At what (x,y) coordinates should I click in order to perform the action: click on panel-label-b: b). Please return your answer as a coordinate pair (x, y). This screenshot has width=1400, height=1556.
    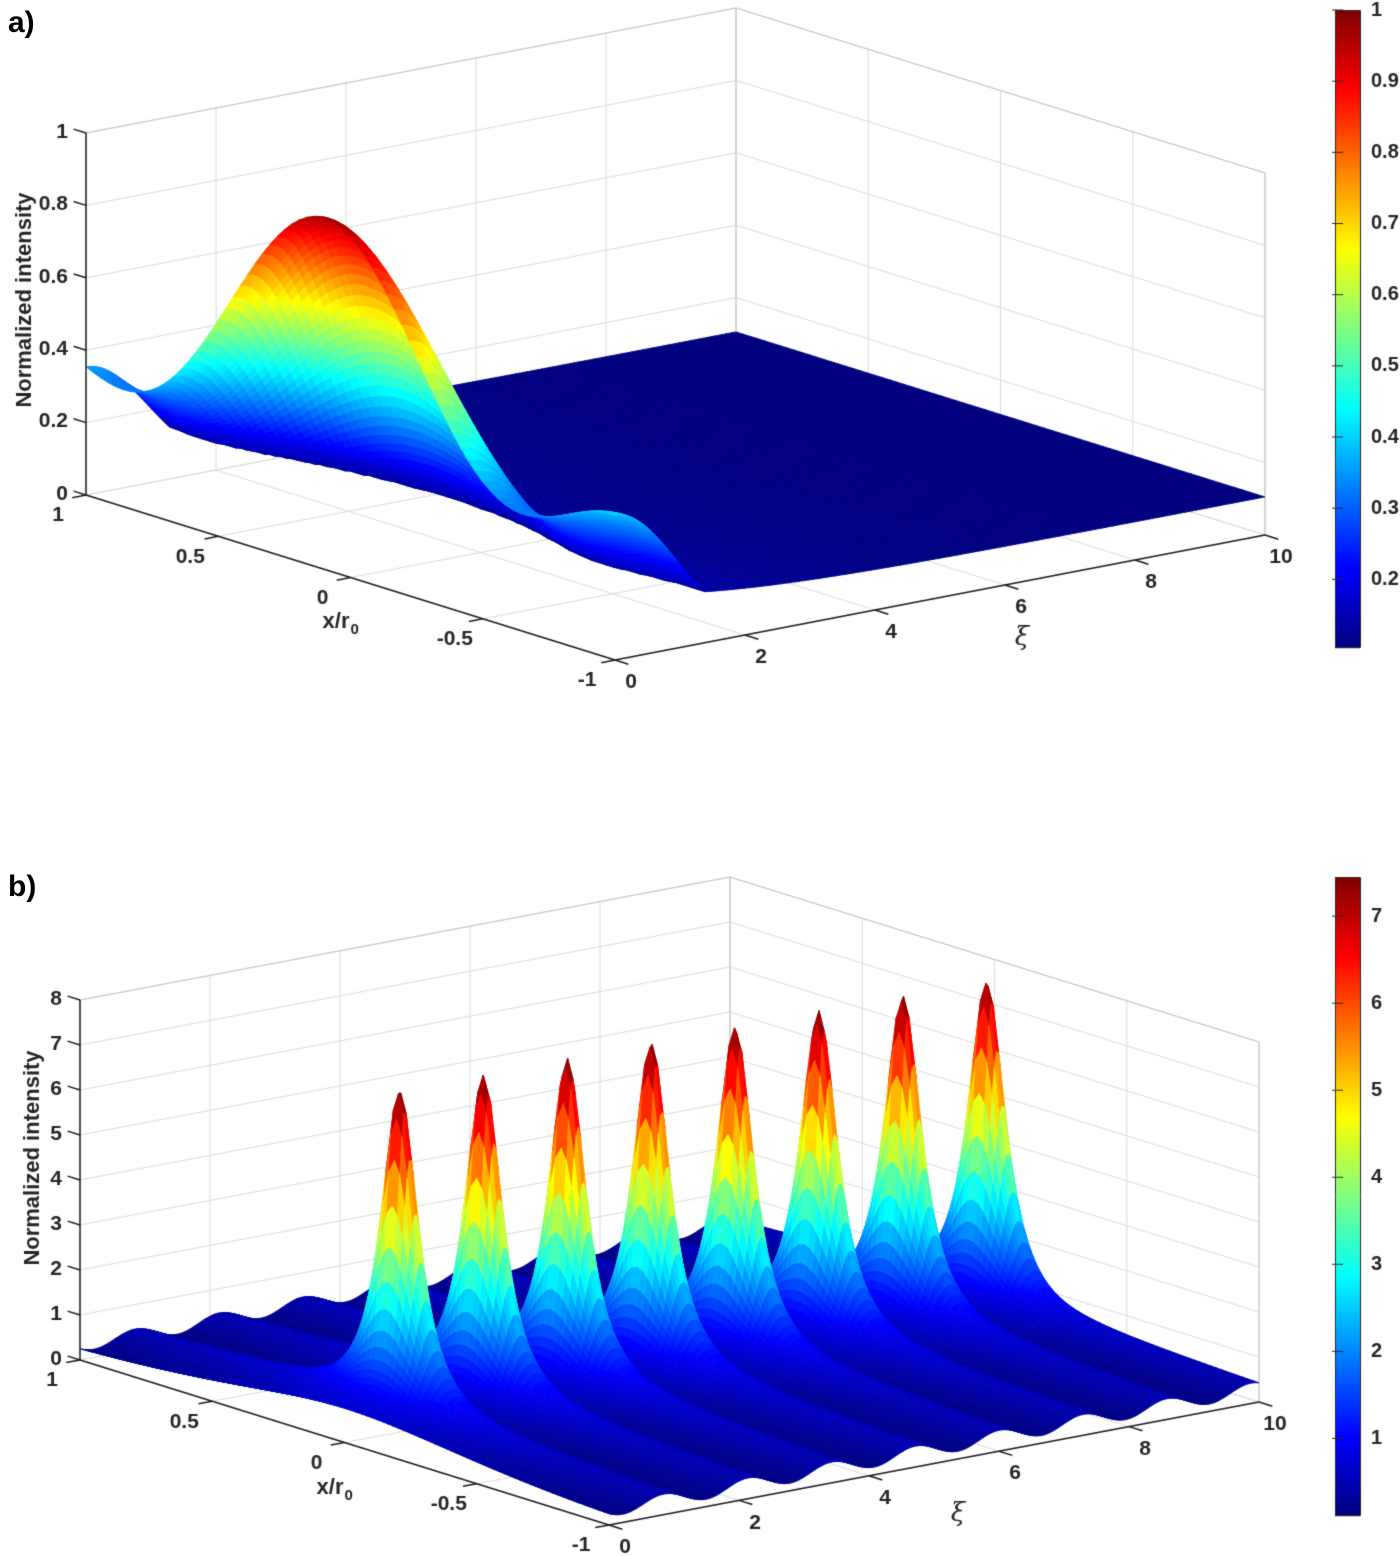
    Looking at the image, I should click on (22, 886).